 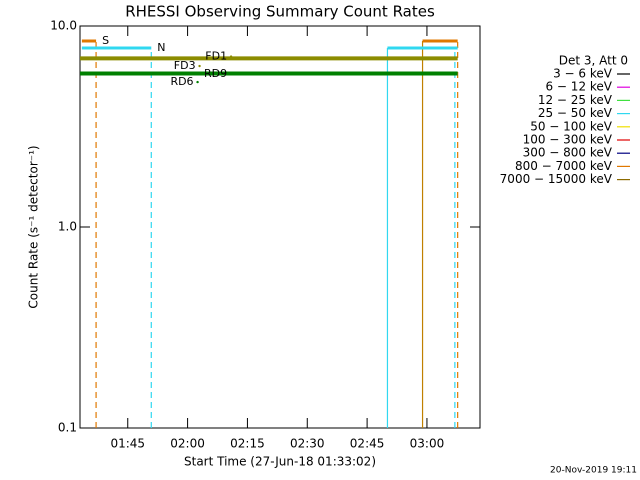 I want to click on y-tick-label: 10.0, so click(x=63, y=26).